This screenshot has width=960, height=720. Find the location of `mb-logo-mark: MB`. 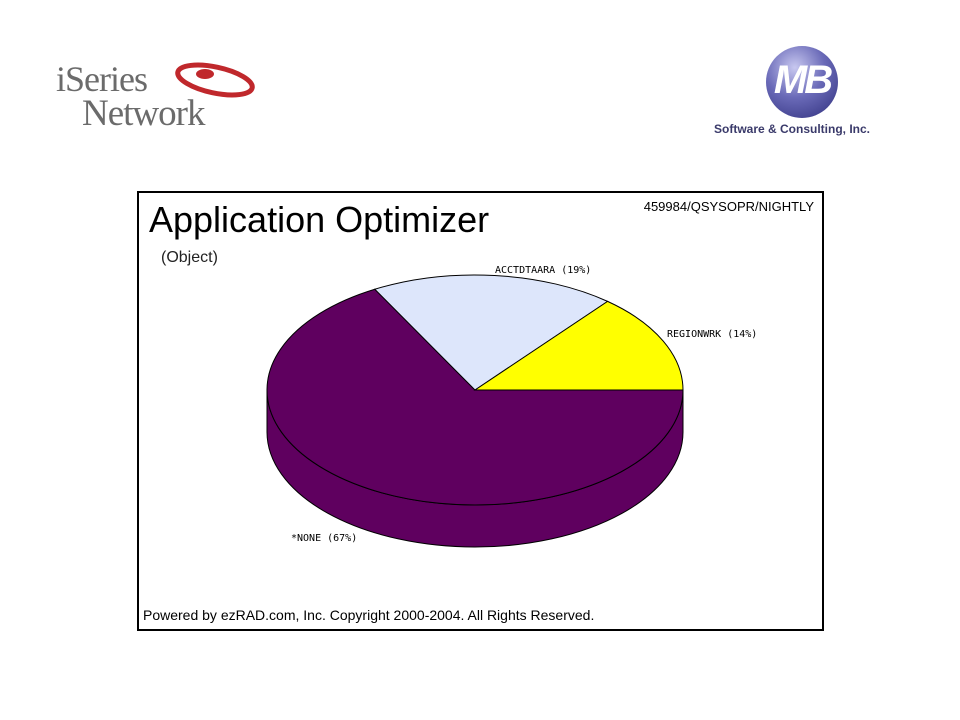

mb-logo-mark: MB is located at coordinates (803, 80).